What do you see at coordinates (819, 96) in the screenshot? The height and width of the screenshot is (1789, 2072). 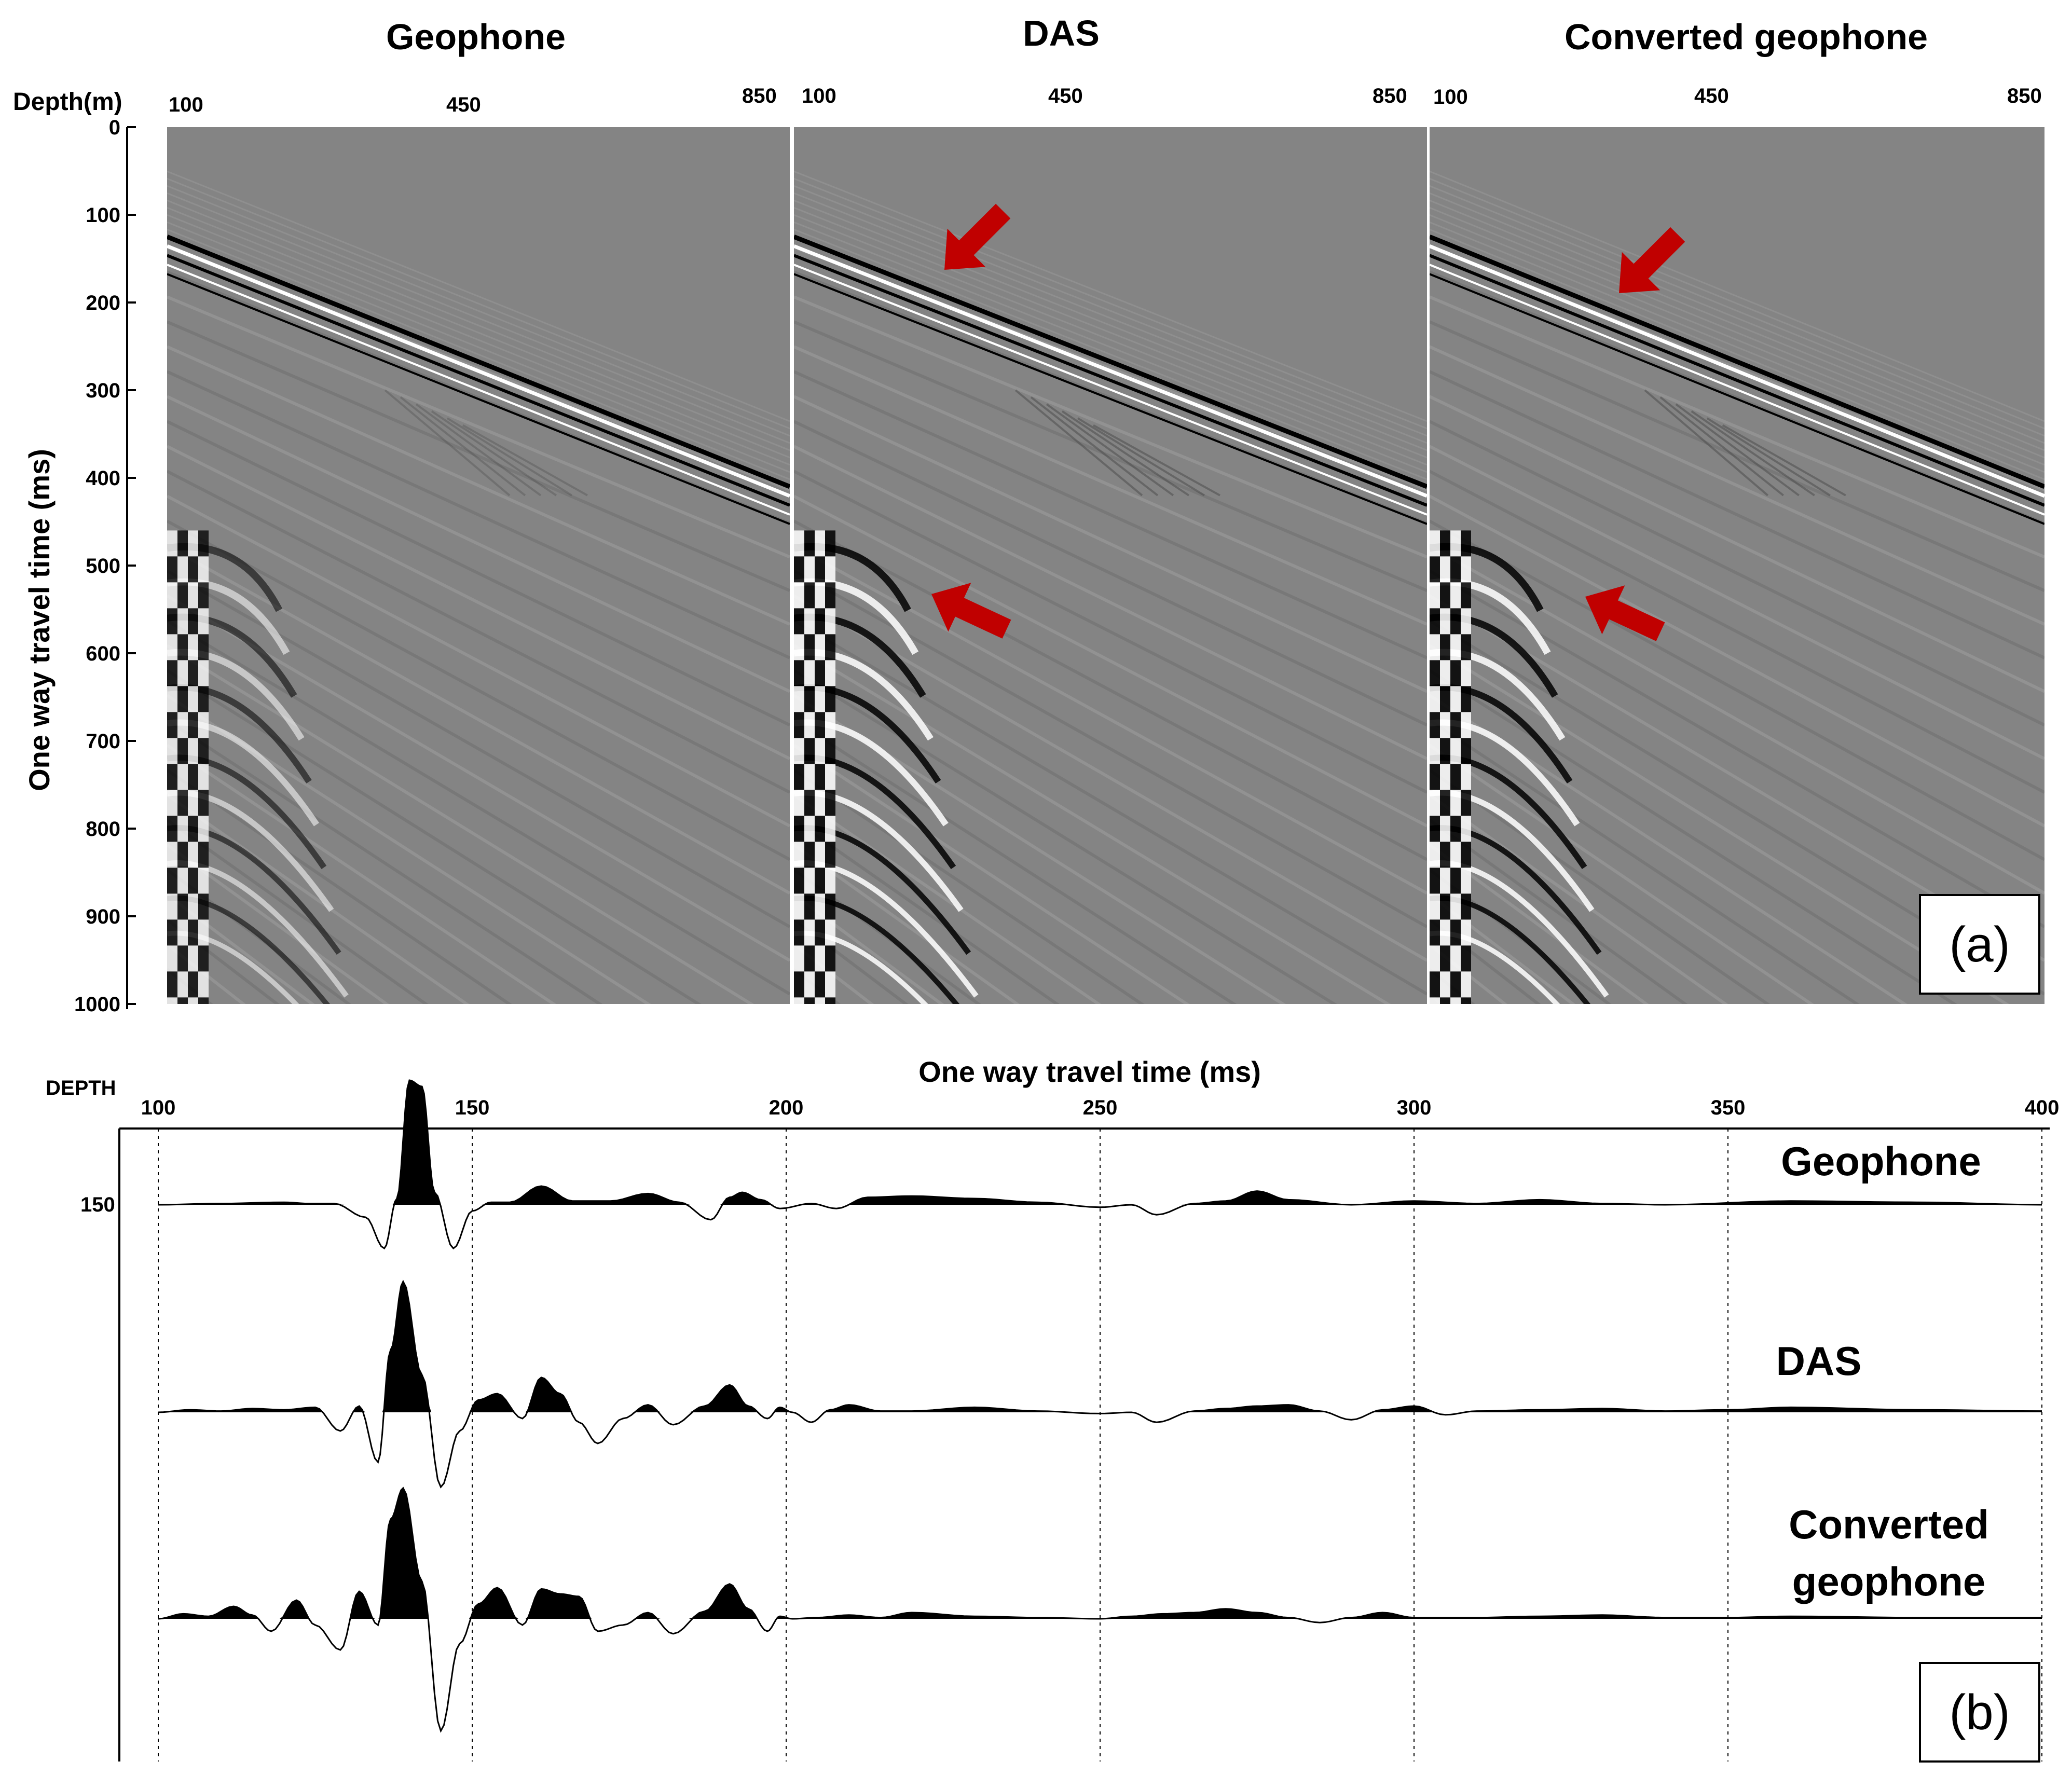 I see `depth-tick-100-das: 100` at bounding box center [819, 96].